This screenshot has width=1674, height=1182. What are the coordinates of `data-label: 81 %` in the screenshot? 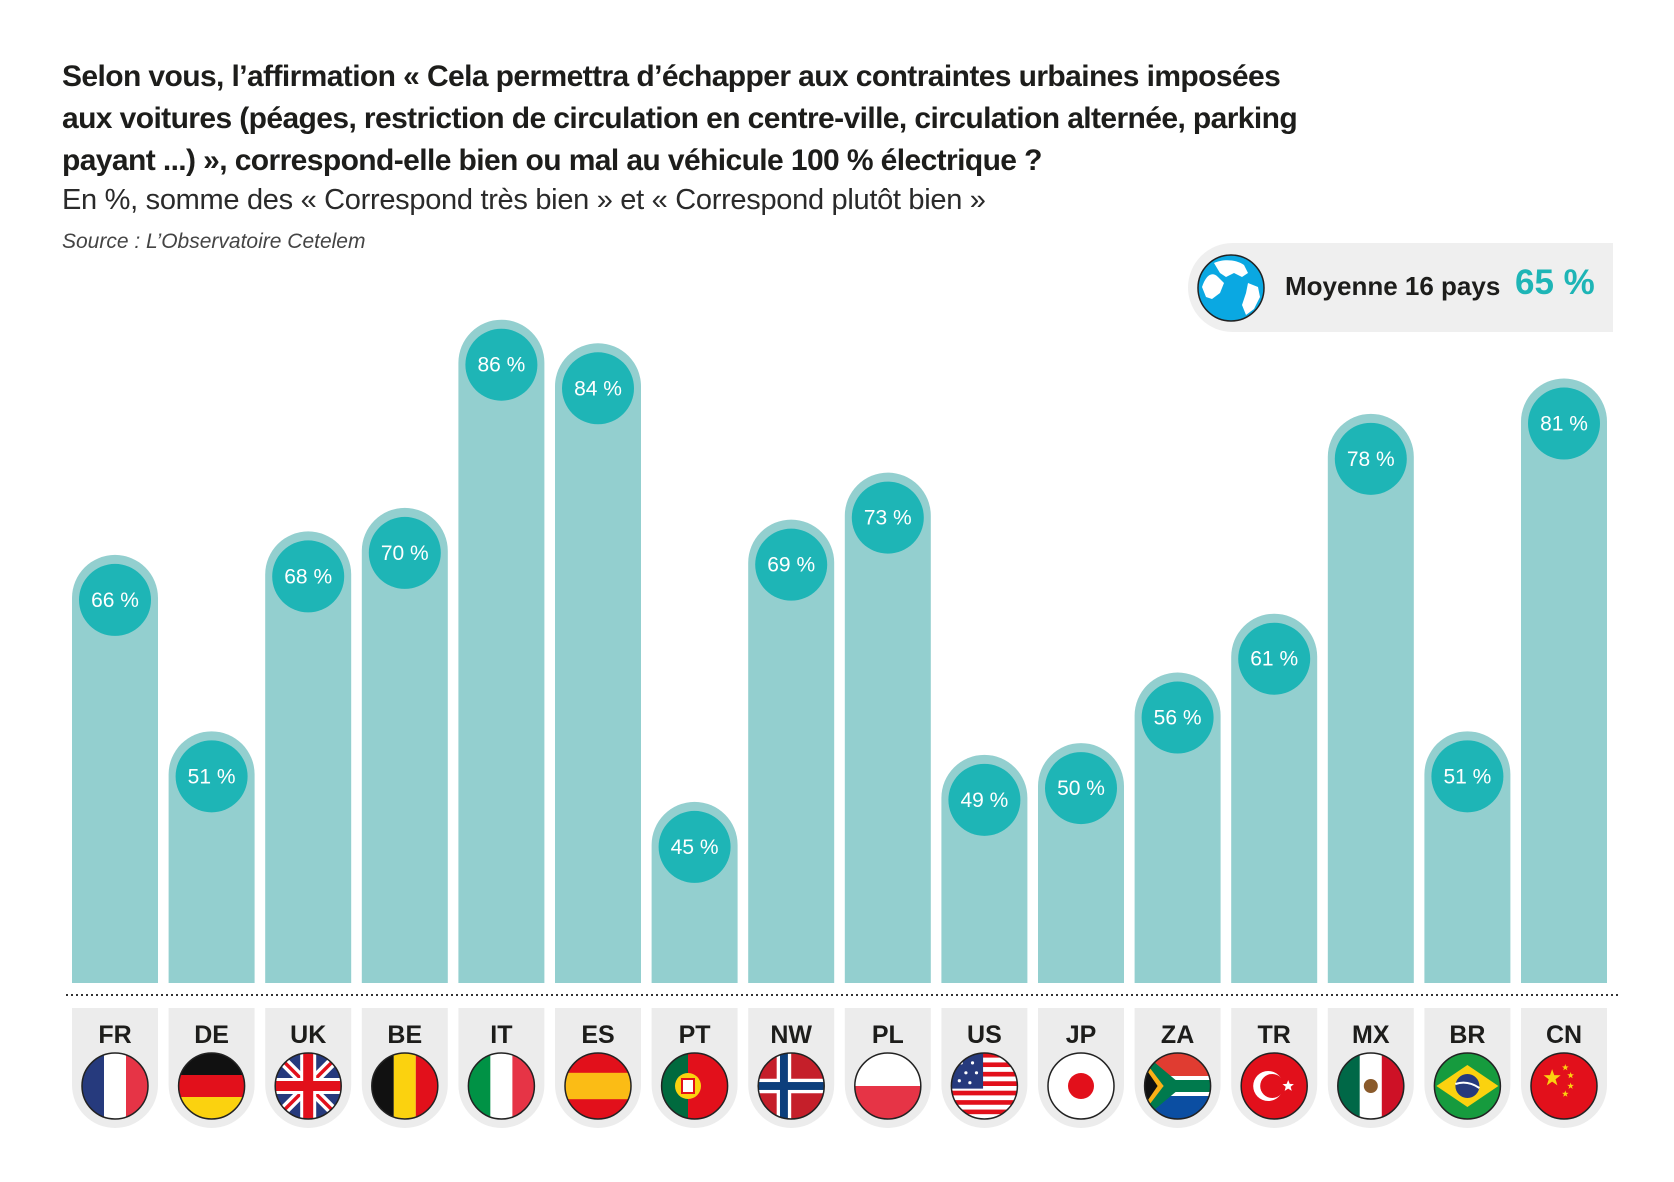 It's located at (1564, 424).